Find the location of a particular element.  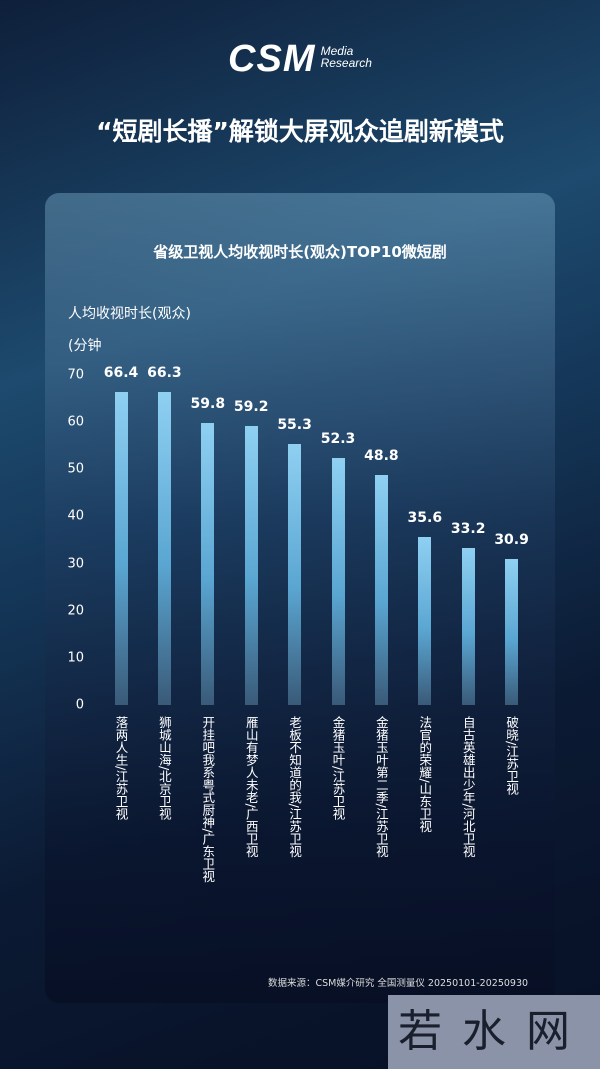

x-tick-label: 法官的荣耀/山东卫视 is located at coordinates (425, 774).